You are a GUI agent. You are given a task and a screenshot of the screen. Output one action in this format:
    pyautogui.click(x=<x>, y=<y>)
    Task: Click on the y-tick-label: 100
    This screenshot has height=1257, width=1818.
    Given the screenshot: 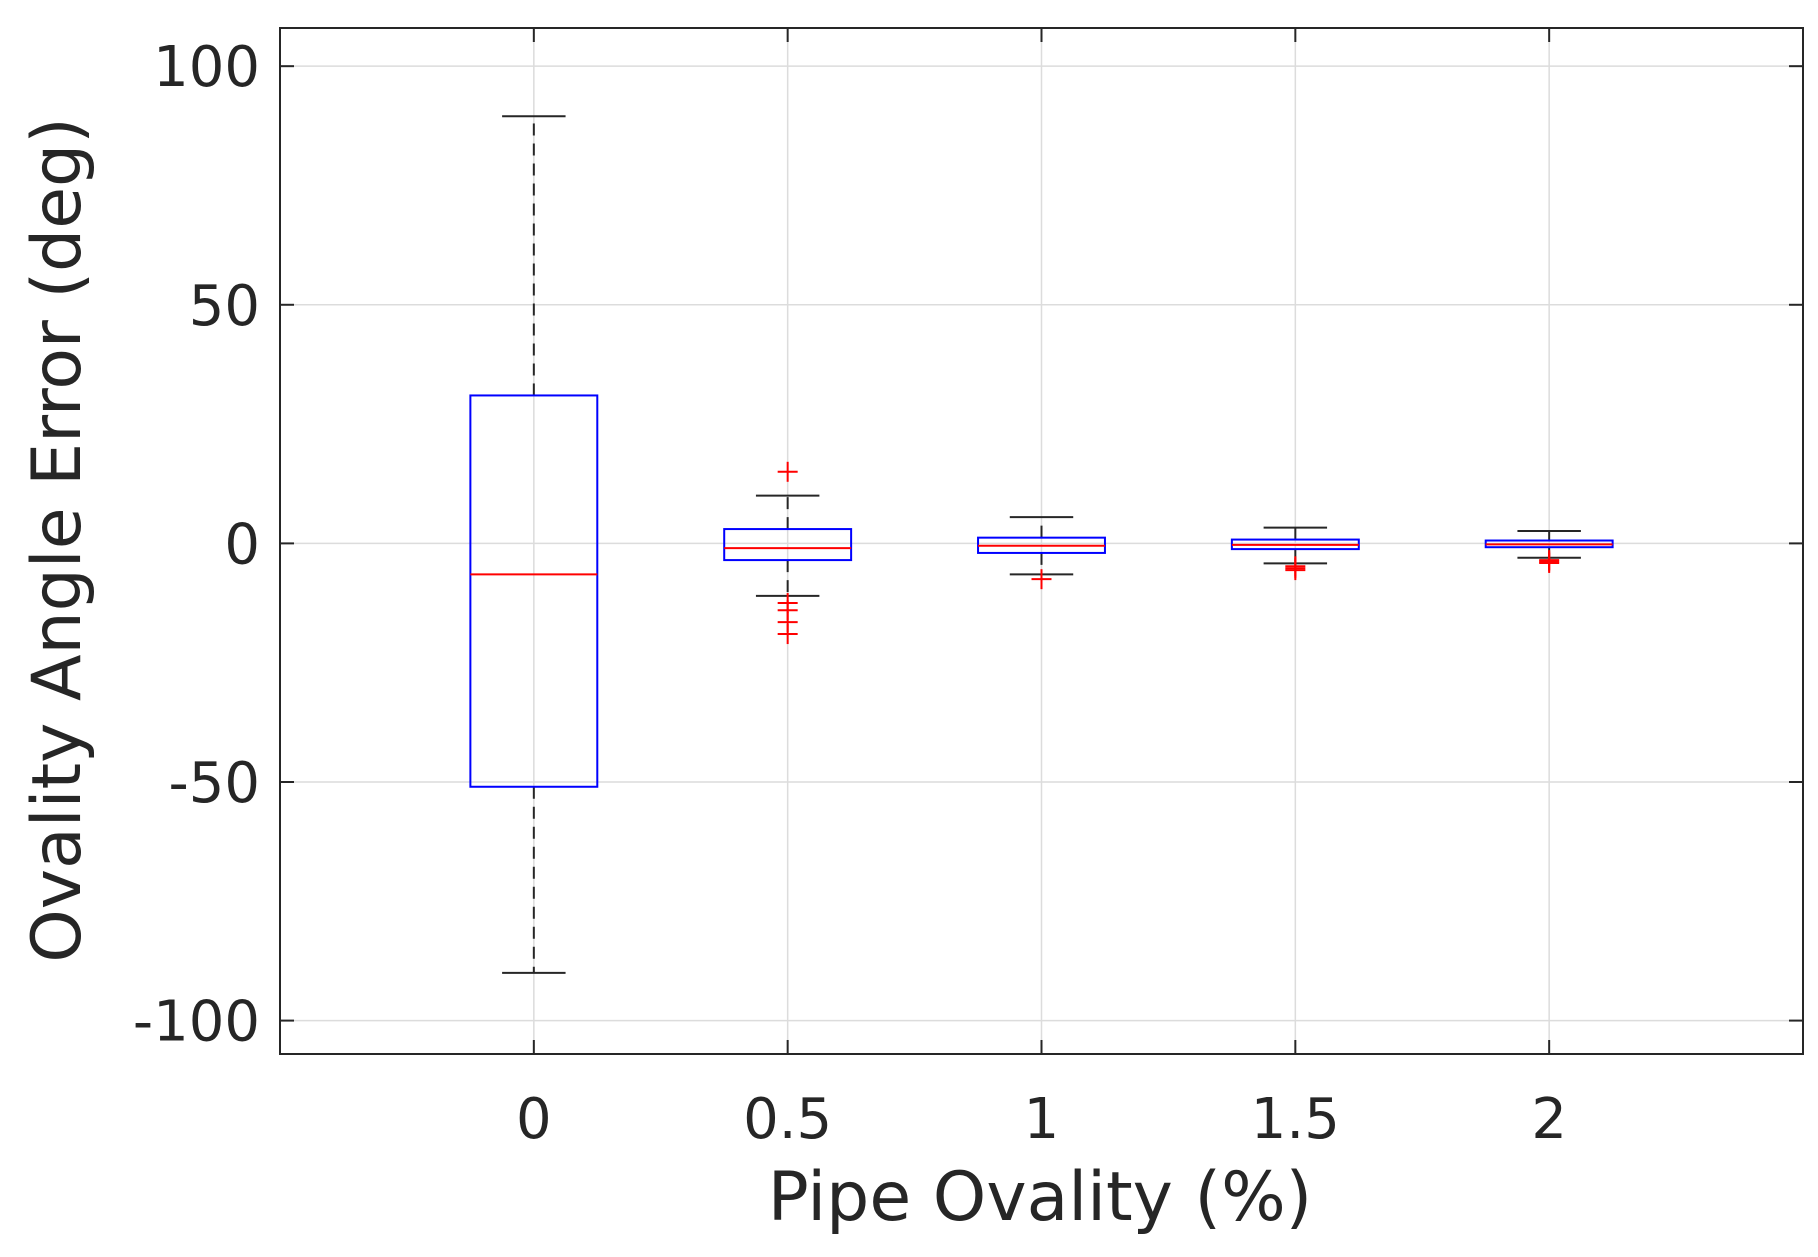 What is the action you would take?
    pyautogui.click(x=206, y=67)
    